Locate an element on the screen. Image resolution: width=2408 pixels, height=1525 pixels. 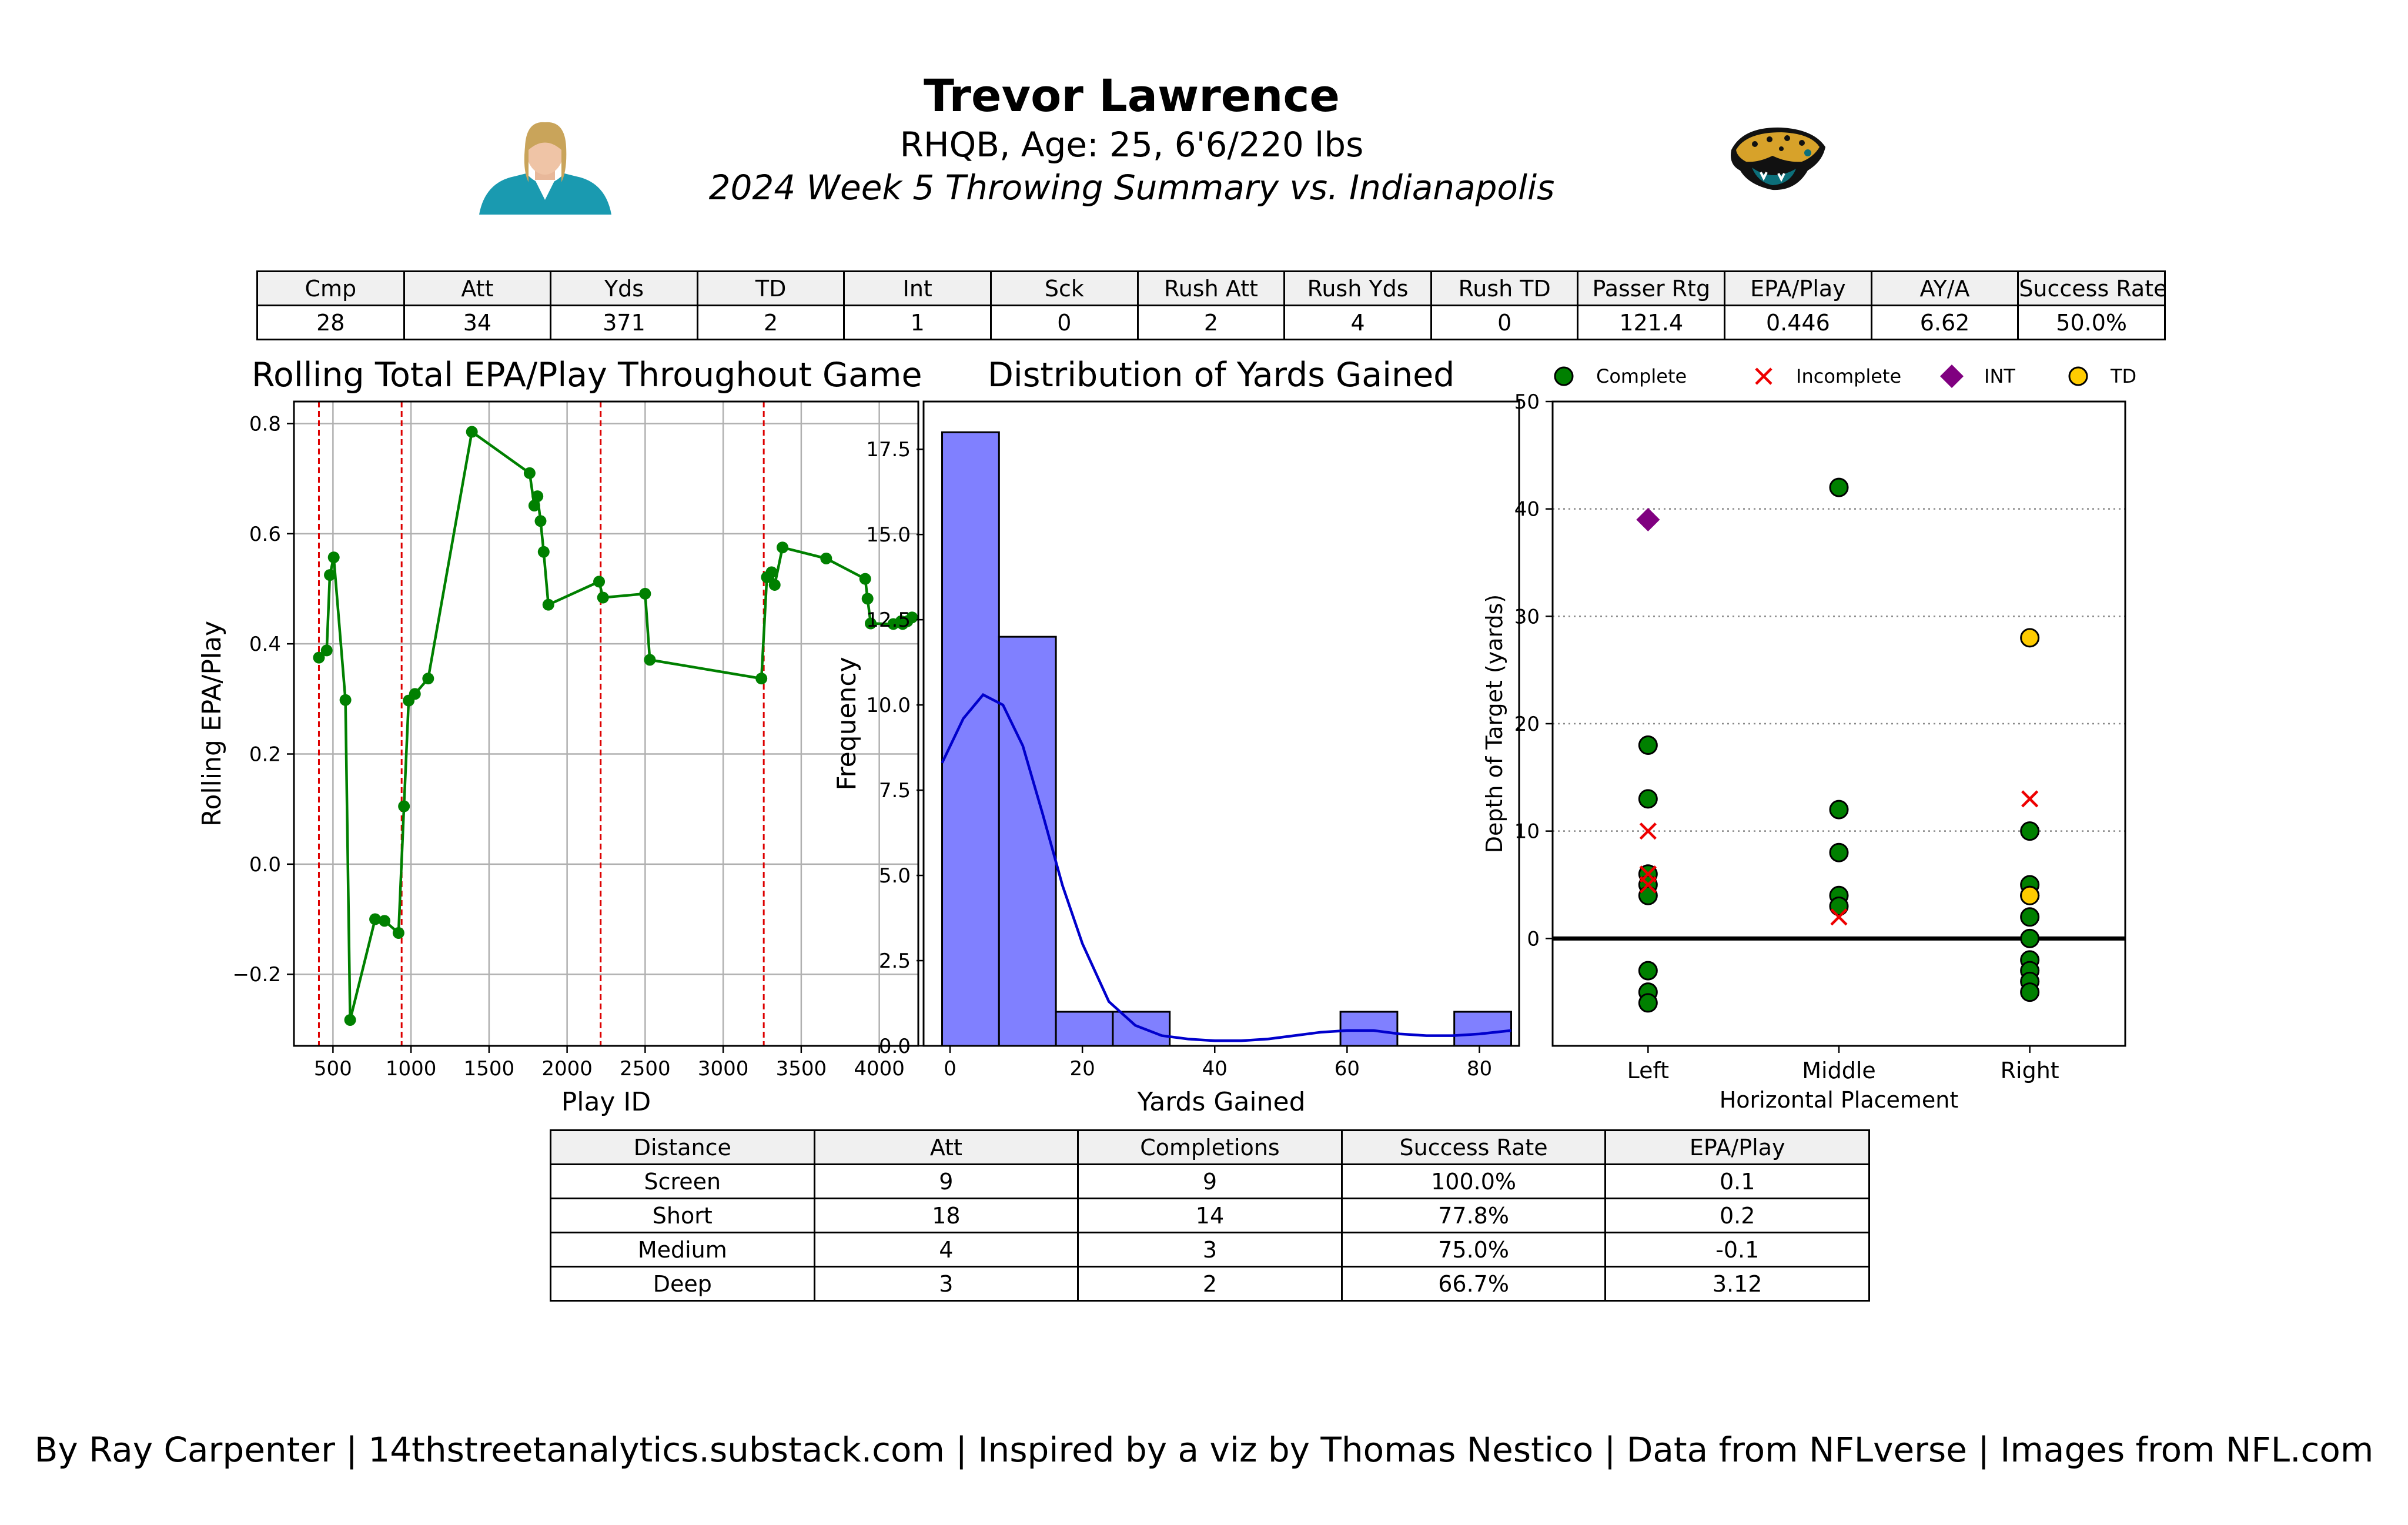
distance-cell: 100.0% is located at coordinates (1473, 1181).